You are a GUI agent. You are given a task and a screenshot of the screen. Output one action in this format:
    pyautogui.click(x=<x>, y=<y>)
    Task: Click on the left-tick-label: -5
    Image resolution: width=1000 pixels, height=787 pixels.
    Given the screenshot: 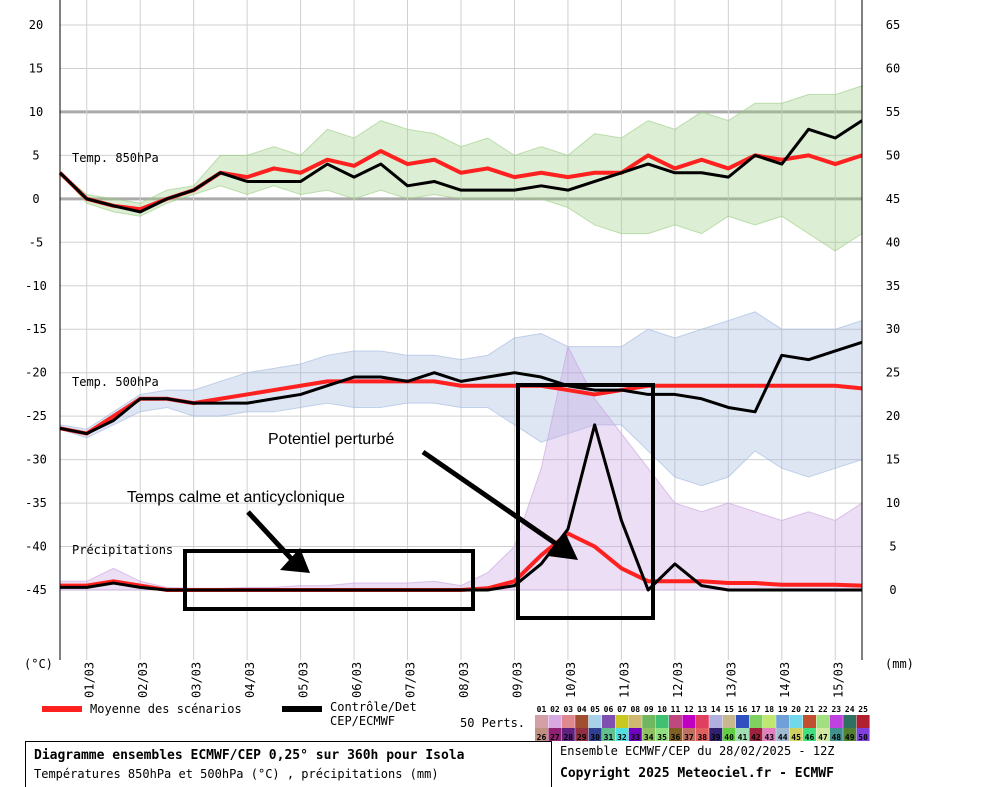 What is the action you would take?
    pyautogui.click(x=36, y=242)
    